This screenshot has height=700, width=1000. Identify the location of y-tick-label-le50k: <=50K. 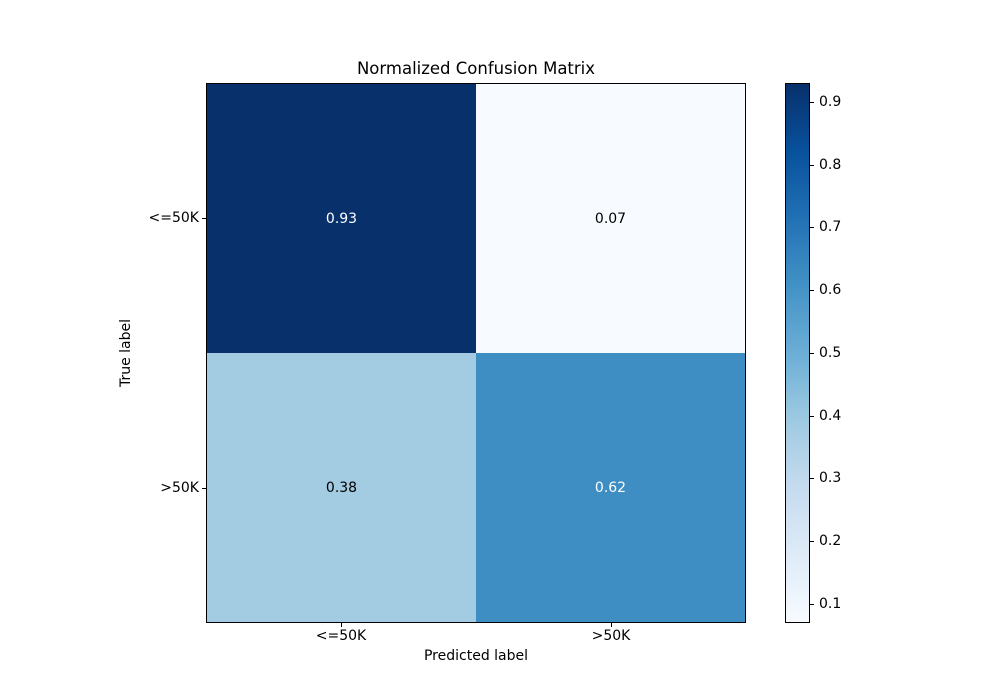
(173, 218).